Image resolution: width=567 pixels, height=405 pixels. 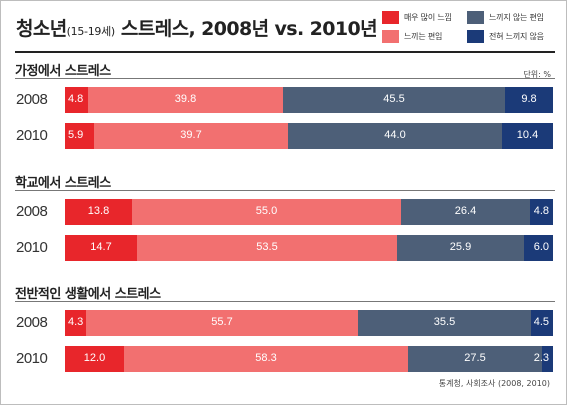 What do you see at coordinates (494, 383) in the screenshot?
I see `source-note: 통계청, 사회조사 (2008, 2010)` at bounding box center [494, 383].